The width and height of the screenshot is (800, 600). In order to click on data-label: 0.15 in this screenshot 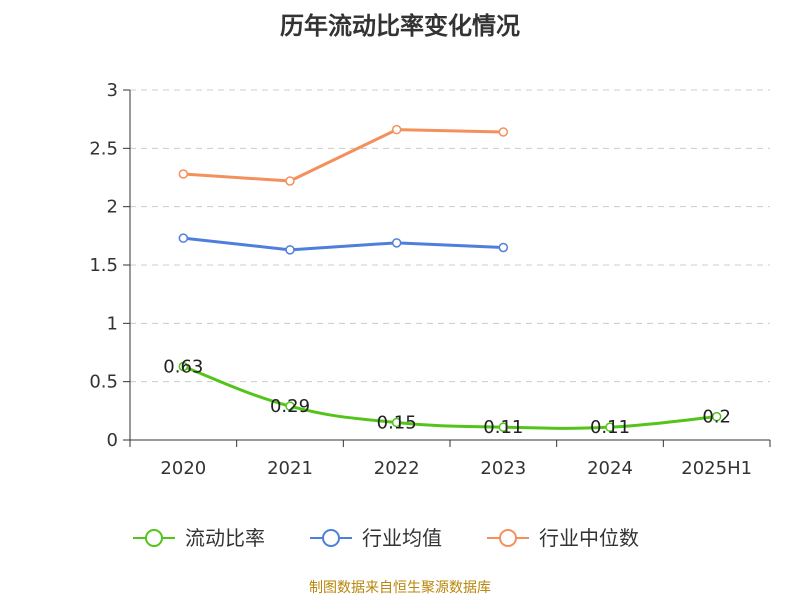, I will do `click(397, 423)`.